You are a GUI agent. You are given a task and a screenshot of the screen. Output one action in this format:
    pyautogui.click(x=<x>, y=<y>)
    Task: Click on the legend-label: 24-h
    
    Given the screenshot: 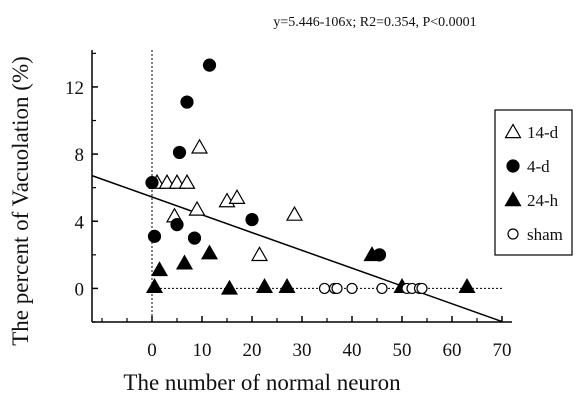 What is the action you would take?
    pyautogui.click(x=543, y=200)
    